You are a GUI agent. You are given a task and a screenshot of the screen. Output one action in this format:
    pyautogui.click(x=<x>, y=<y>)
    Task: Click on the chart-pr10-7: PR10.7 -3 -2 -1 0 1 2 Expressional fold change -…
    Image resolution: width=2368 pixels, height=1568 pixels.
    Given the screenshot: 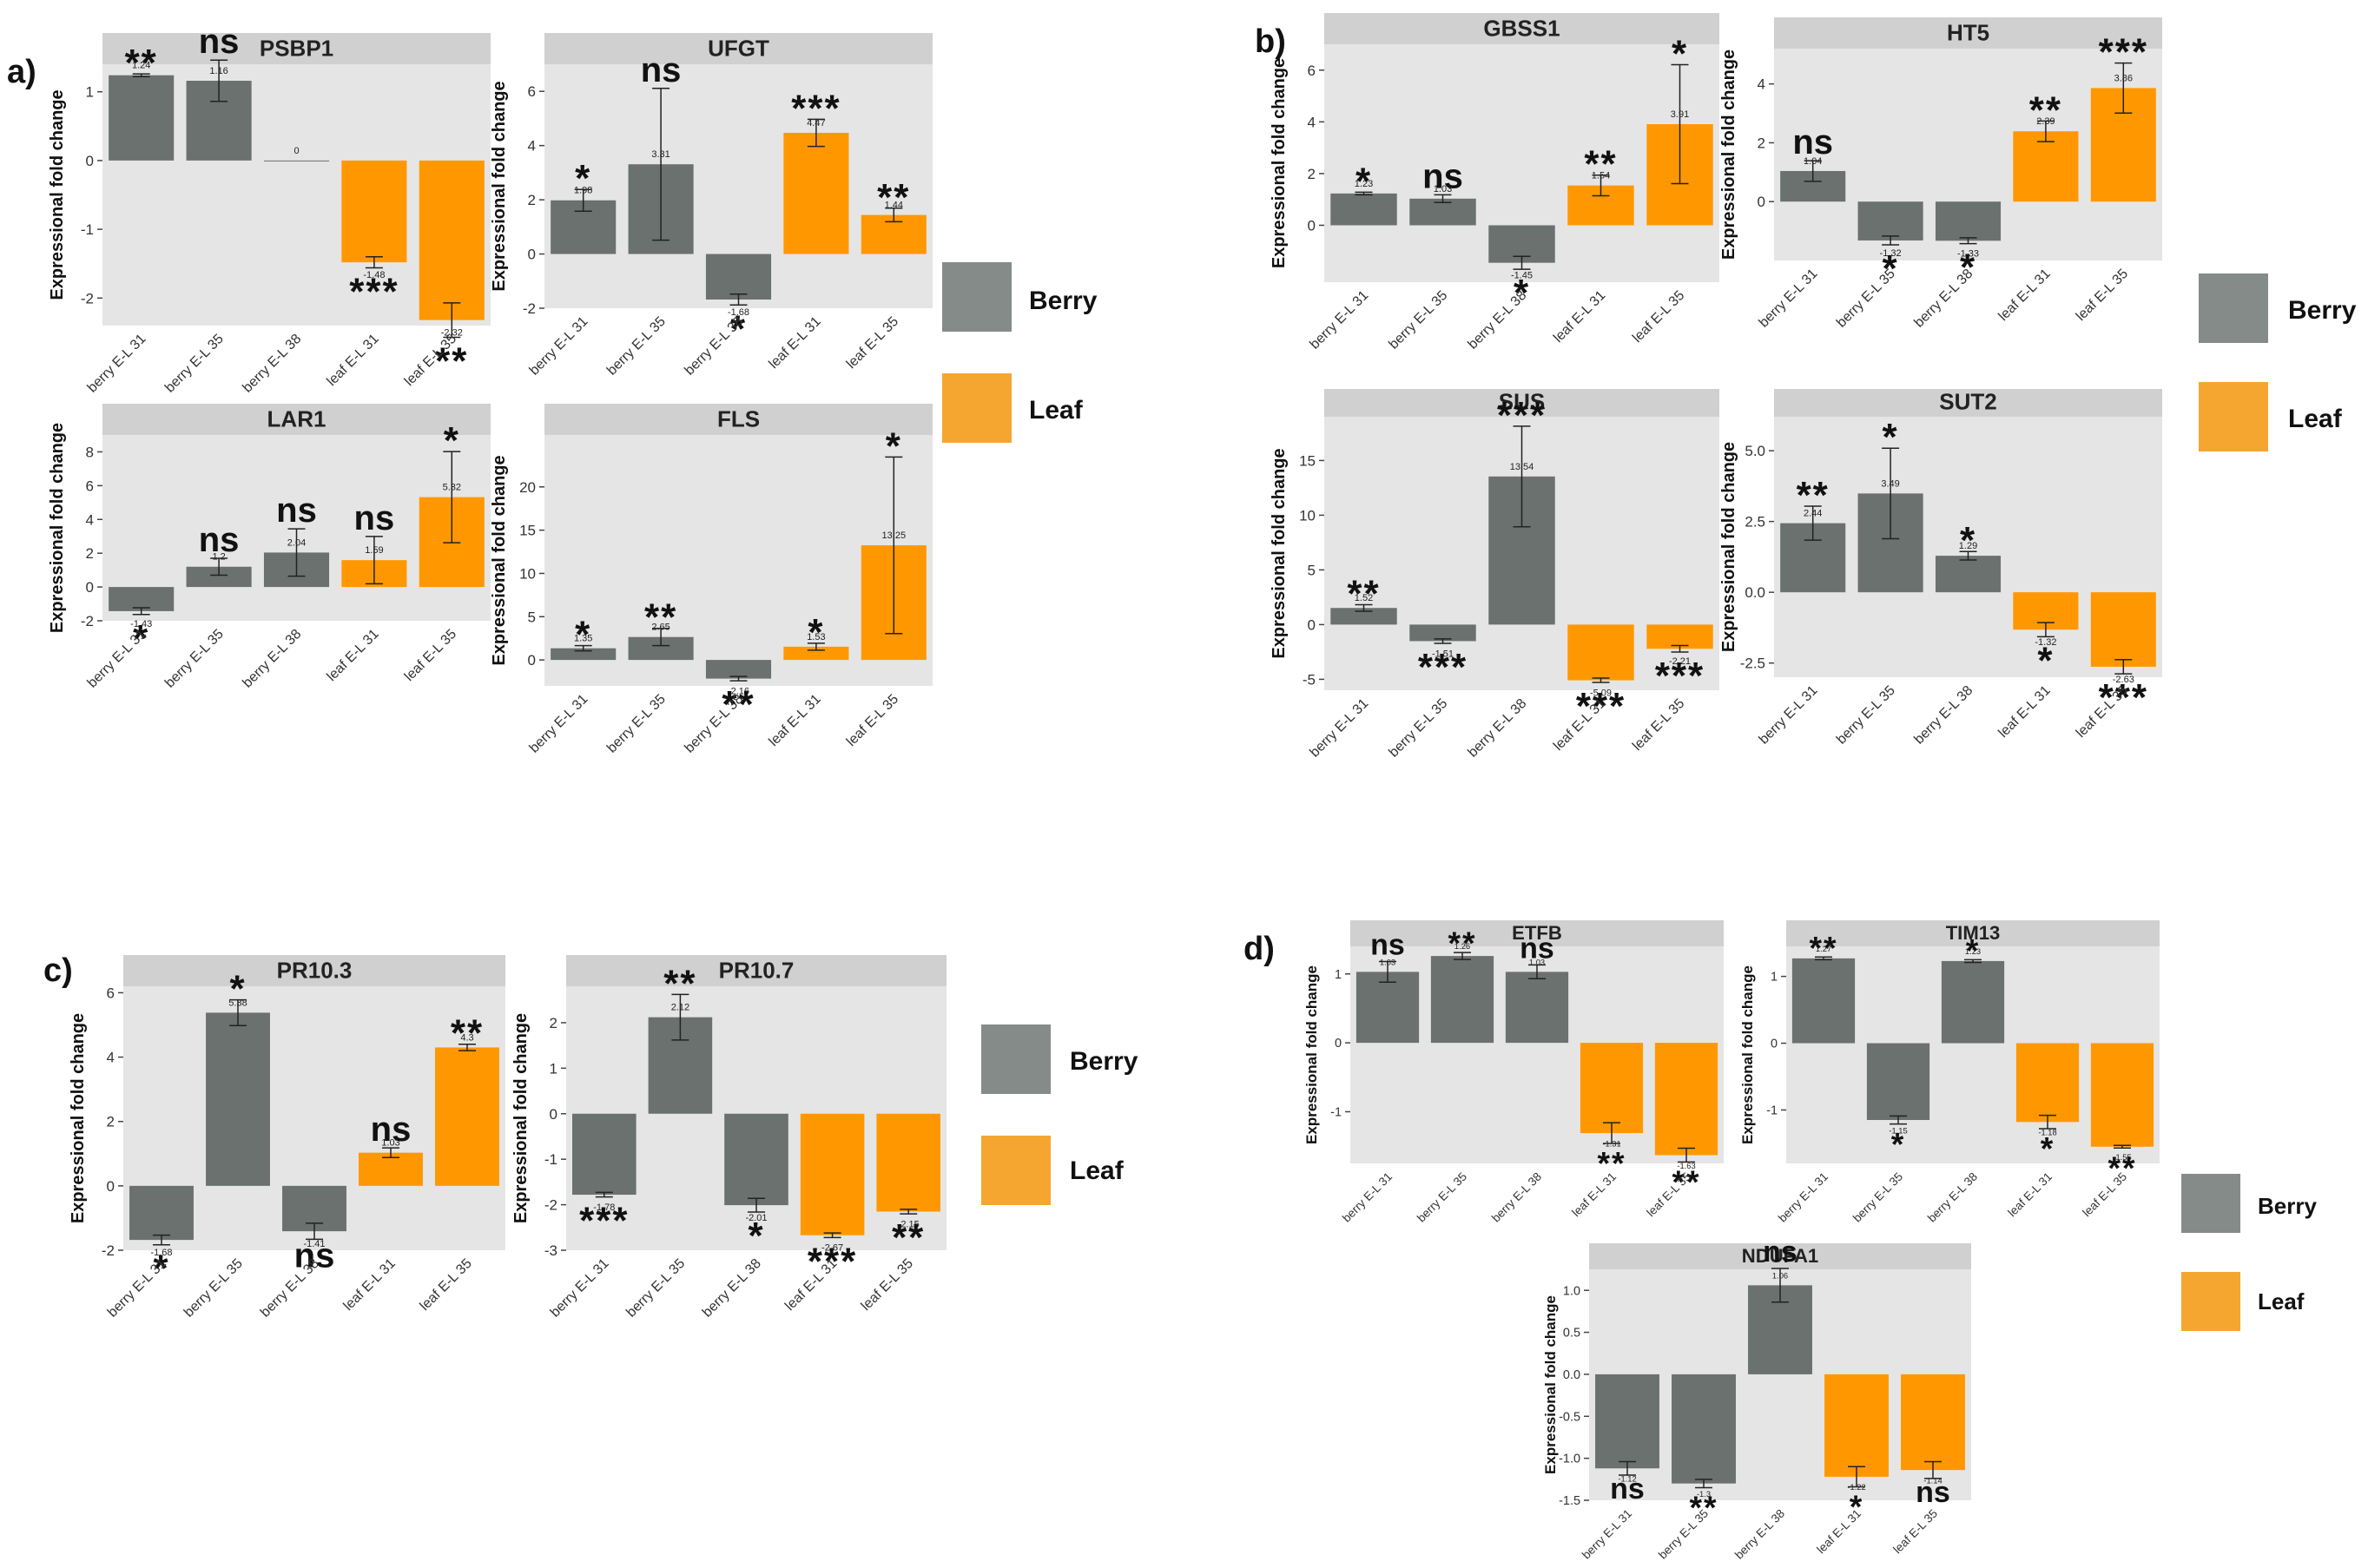 What is the action you would take?
    pyautogui.click(x=729, y=1138)
    